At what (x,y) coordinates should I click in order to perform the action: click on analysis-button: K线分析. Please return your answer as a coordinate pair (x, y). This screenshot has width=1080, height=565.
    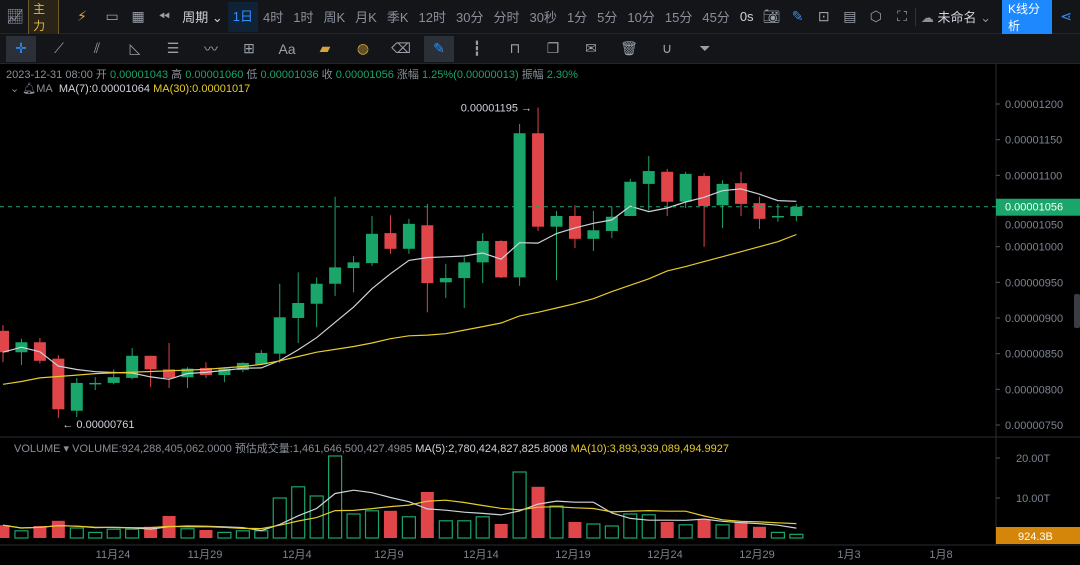
    Looking at the image, I should click on (1027, 18).